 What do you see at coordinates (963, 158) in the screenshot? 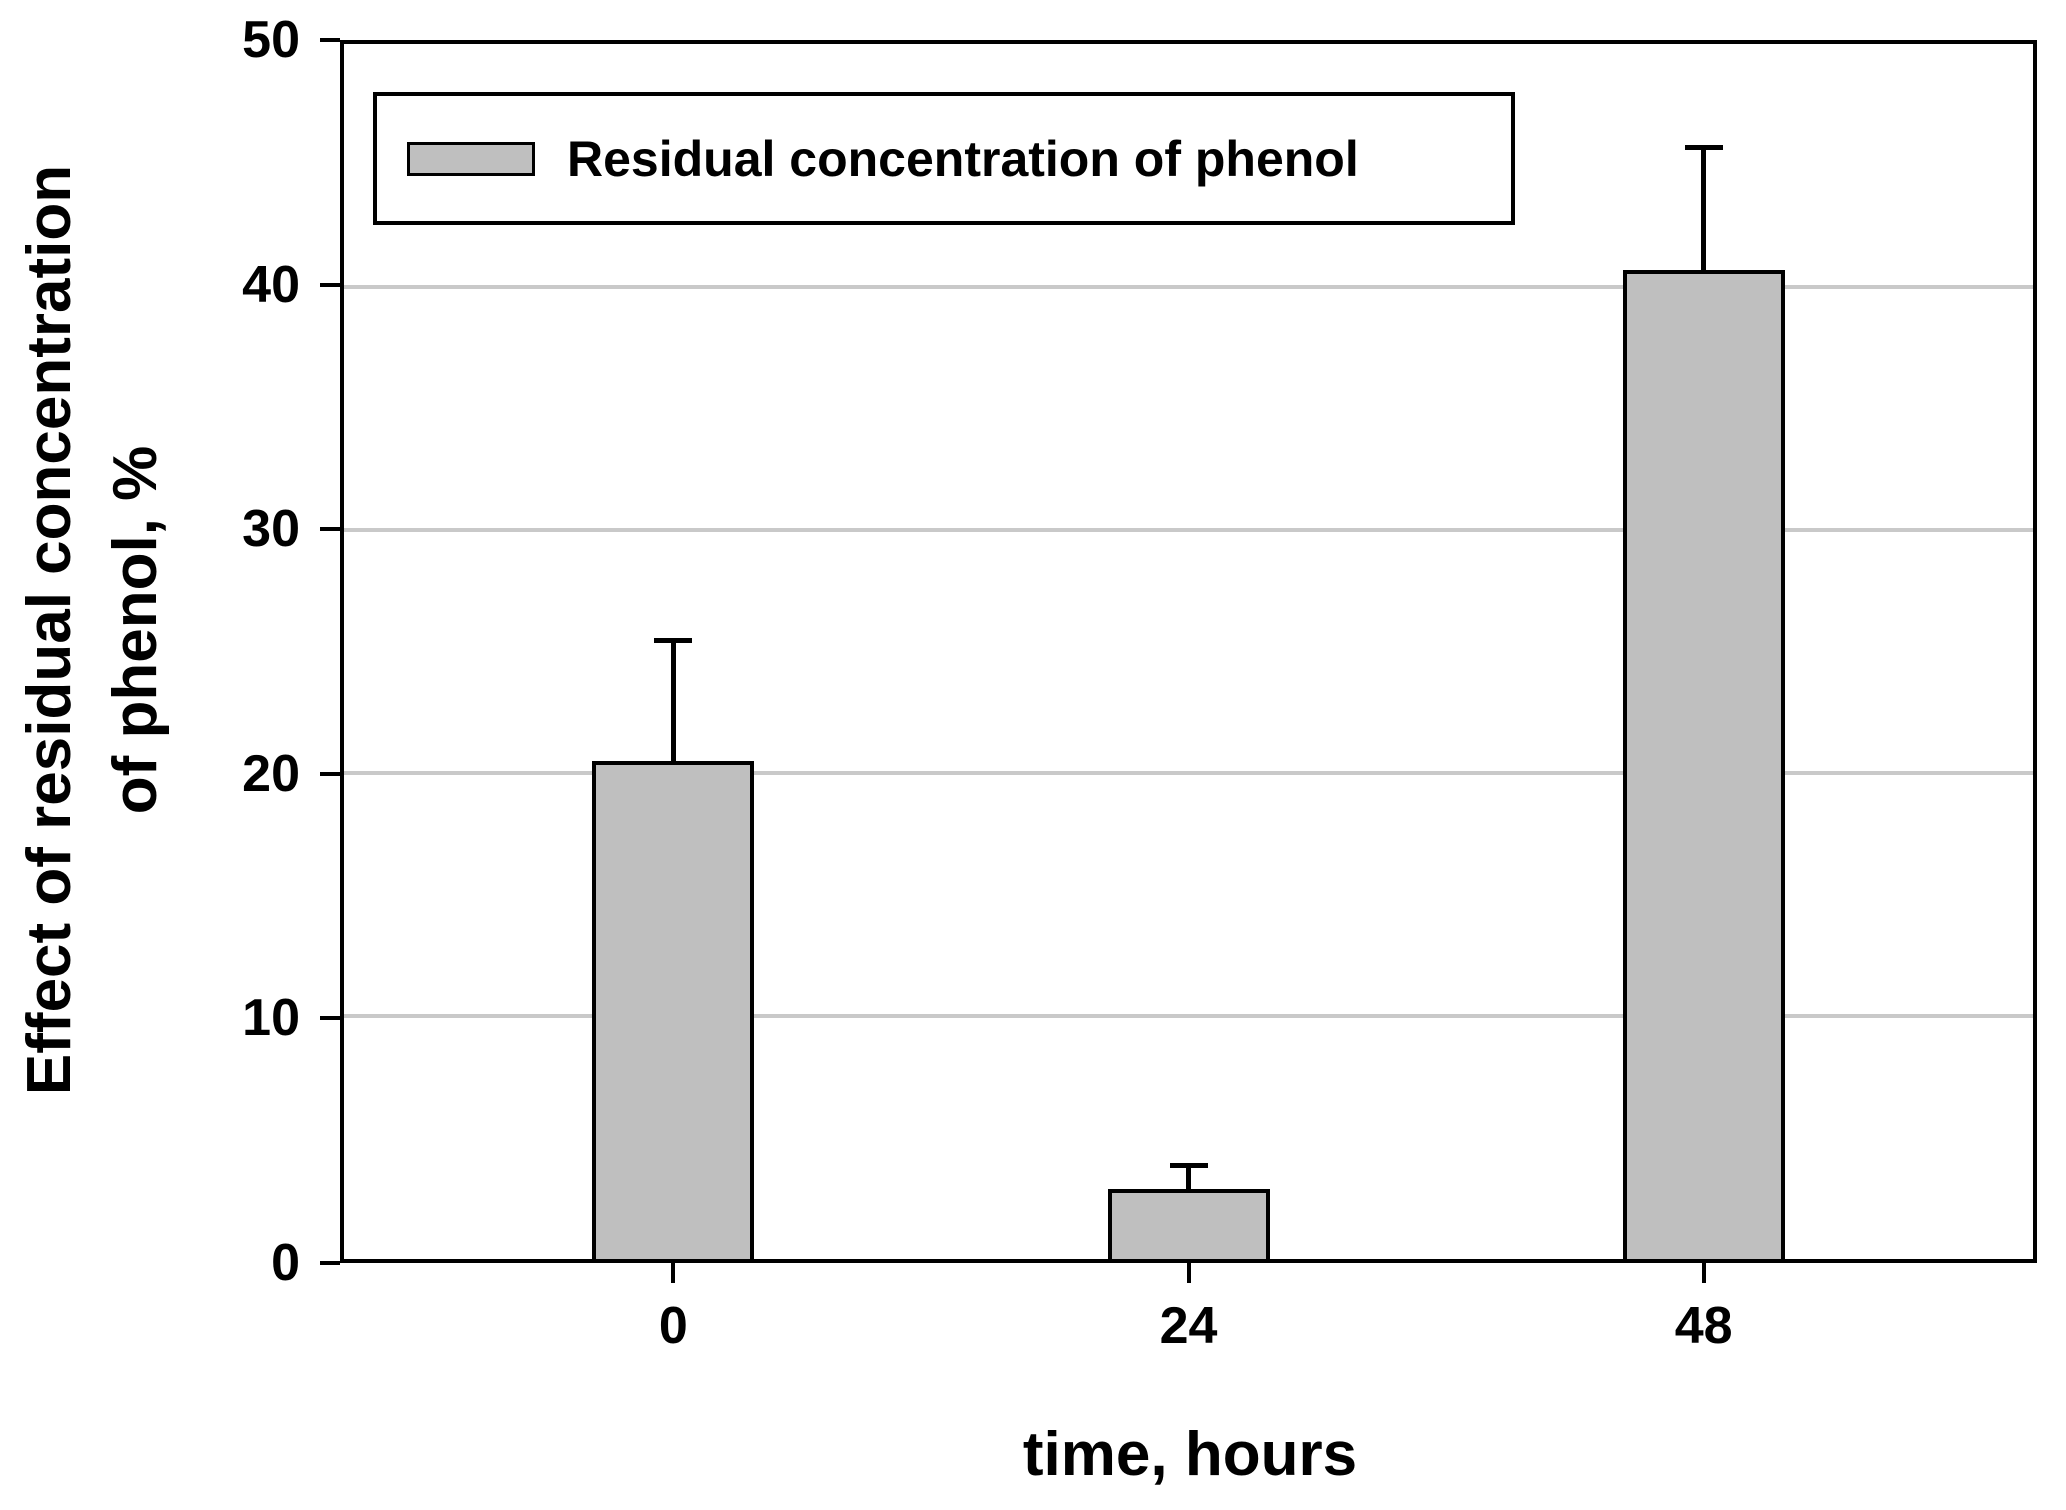
I see `legend-label: Residual concentration of phenol` at bounding box center [963, 158].